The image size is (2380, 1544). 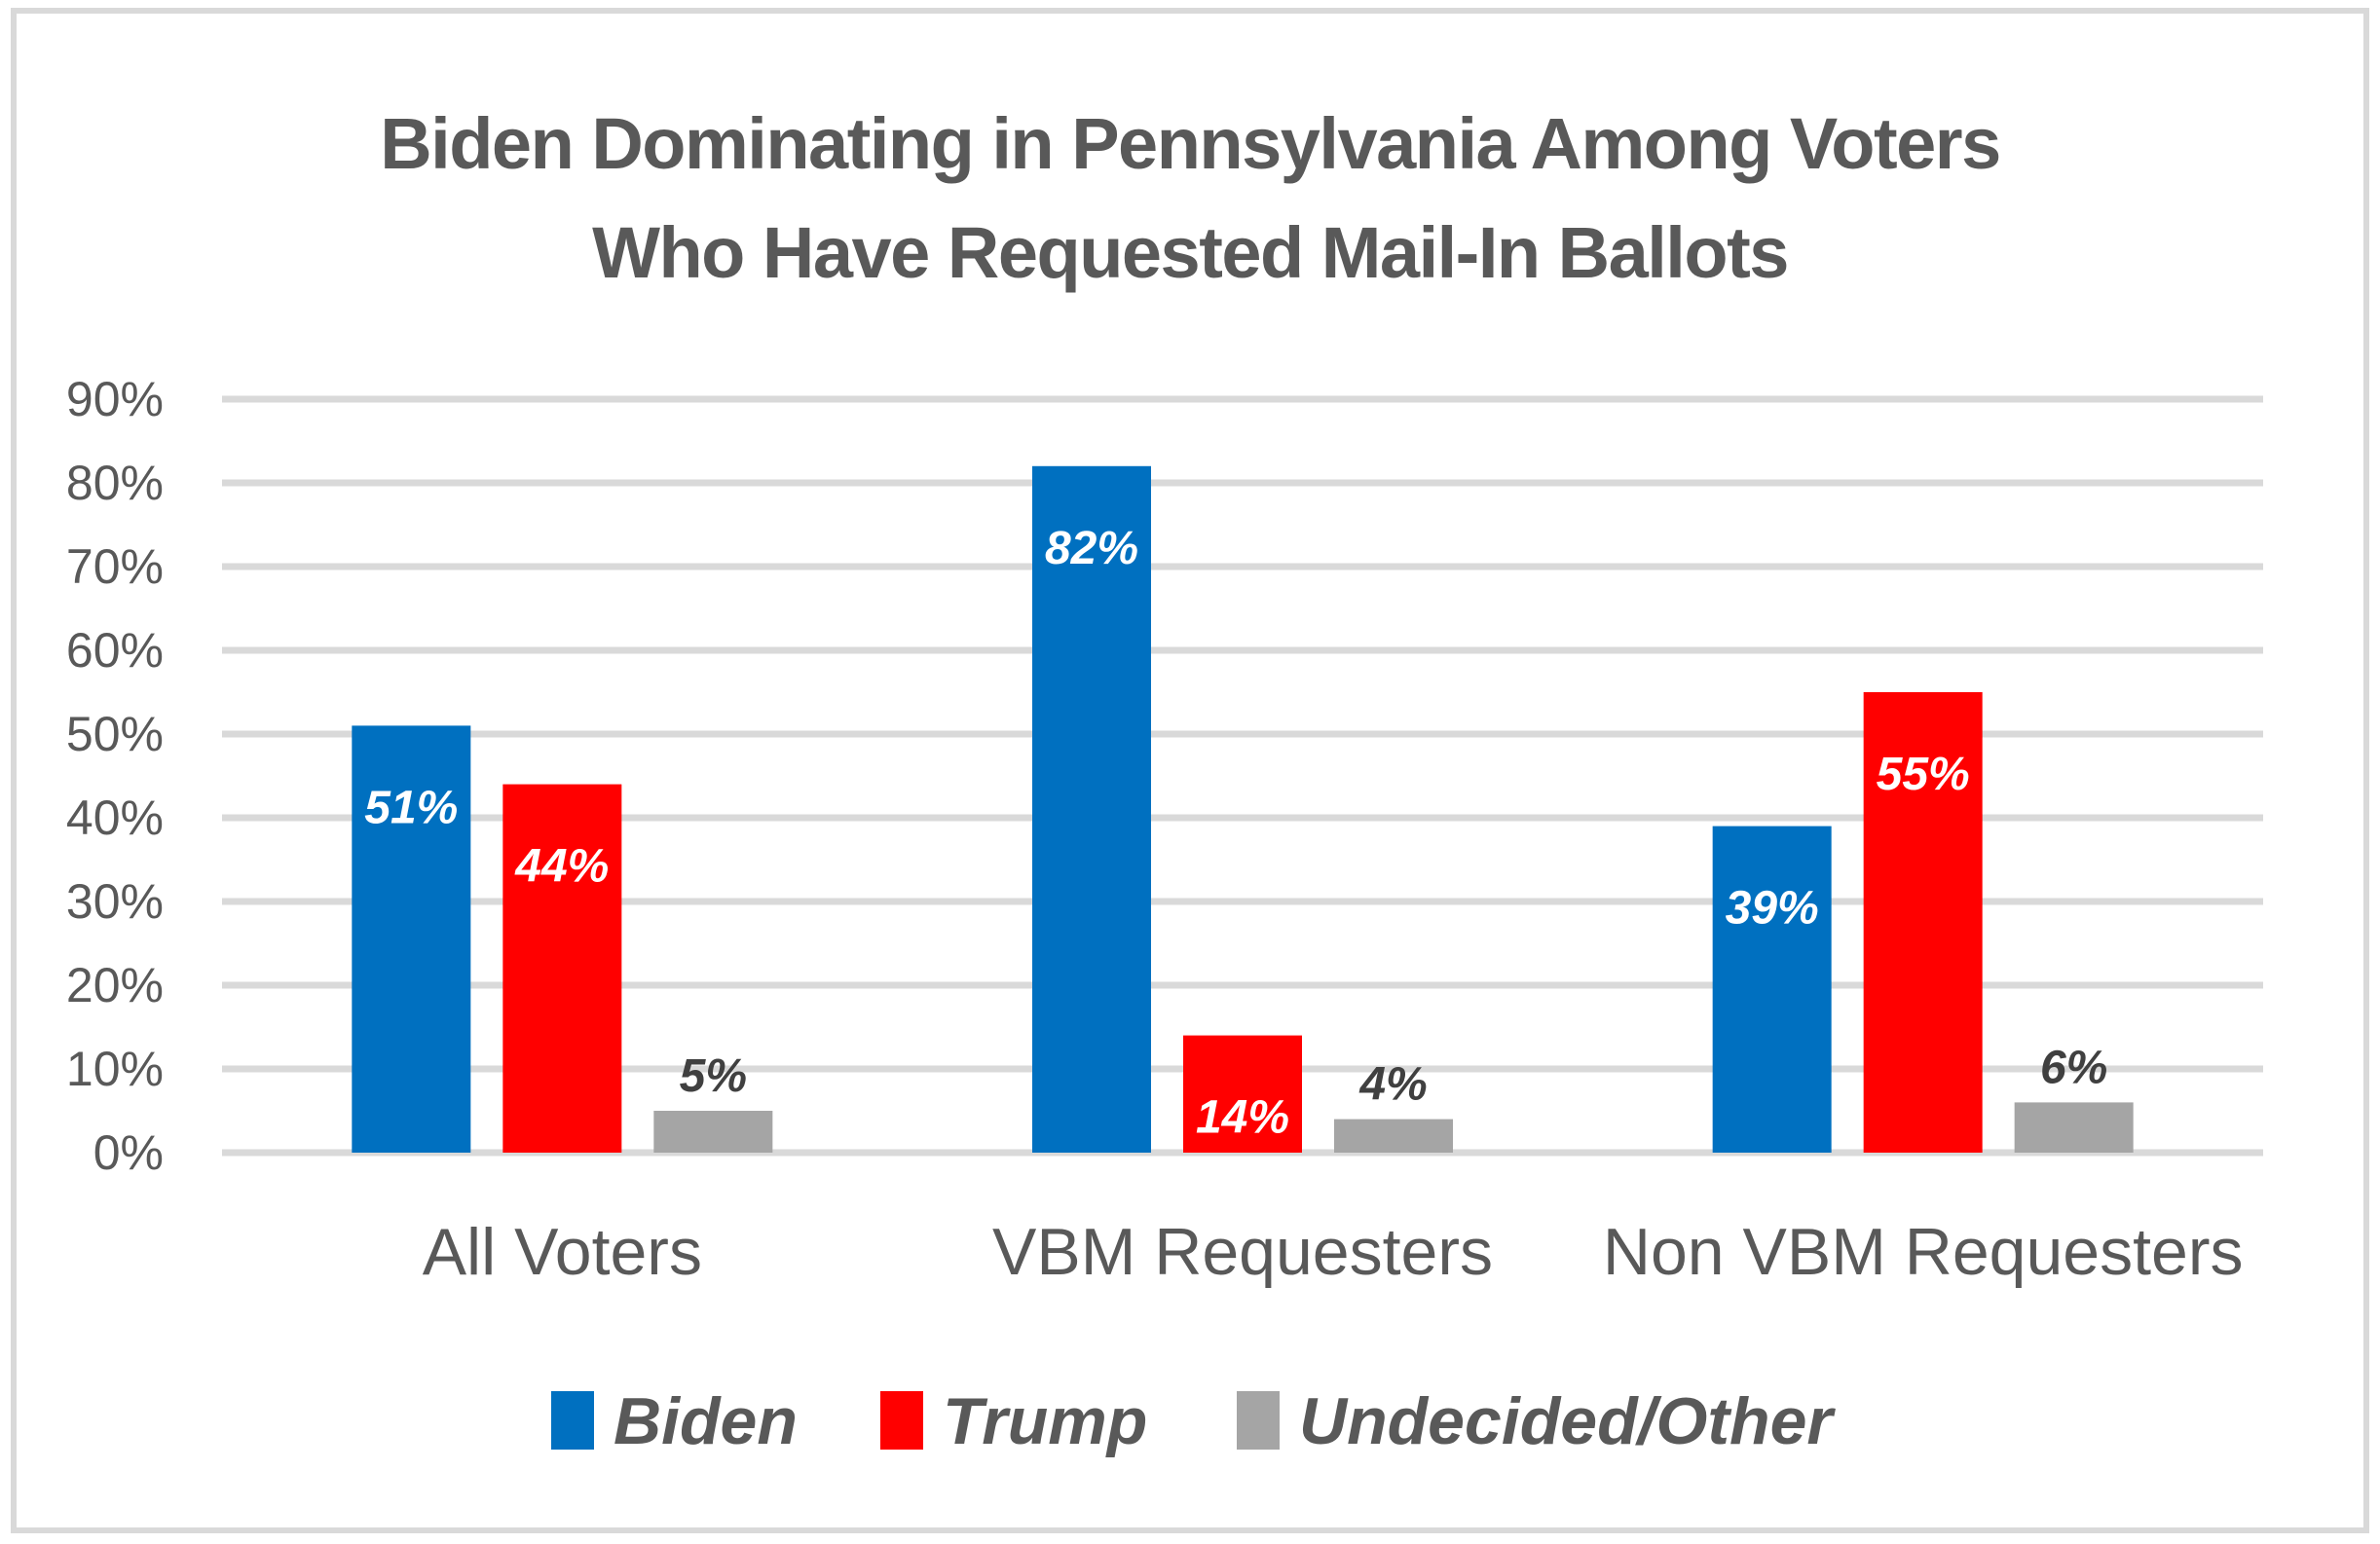 I want to click on bar-trump-non-vbm-requesters, so click(x=1923, y=923).